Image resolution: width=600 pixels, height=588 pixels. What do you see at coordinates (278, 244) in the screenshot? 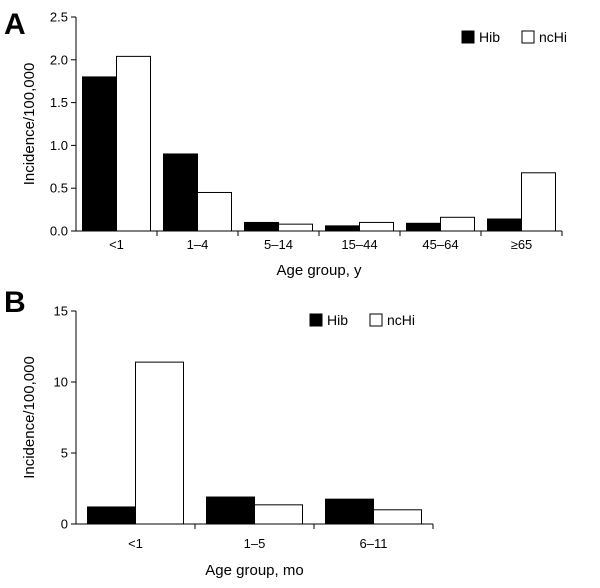
I see `x-tick-label: 5–14` at bounding box center [278, 244].